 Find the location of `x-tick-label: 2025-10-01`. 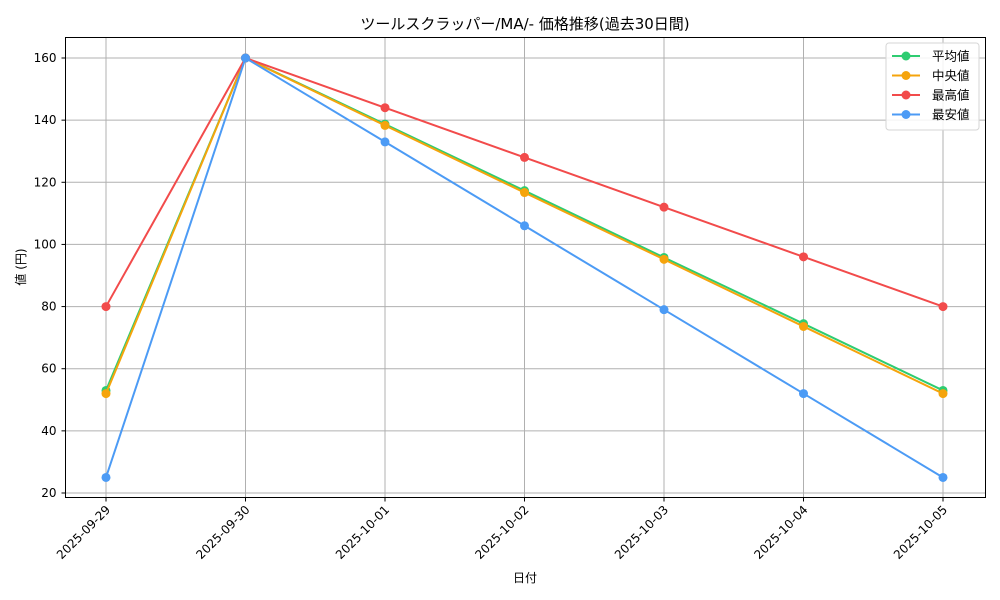

x-tick-label: 2025-10-01 is located at coordinates (362, 532).